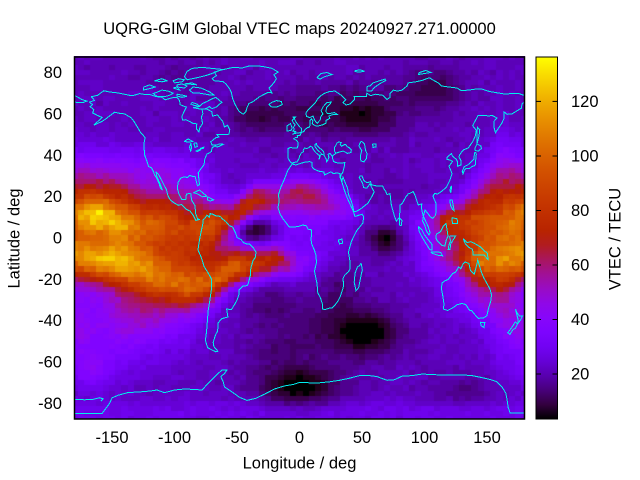 Image resolution: width=640 pixels, height=480 pixels. I want to click on svg-text: 50, so click(362, 438).